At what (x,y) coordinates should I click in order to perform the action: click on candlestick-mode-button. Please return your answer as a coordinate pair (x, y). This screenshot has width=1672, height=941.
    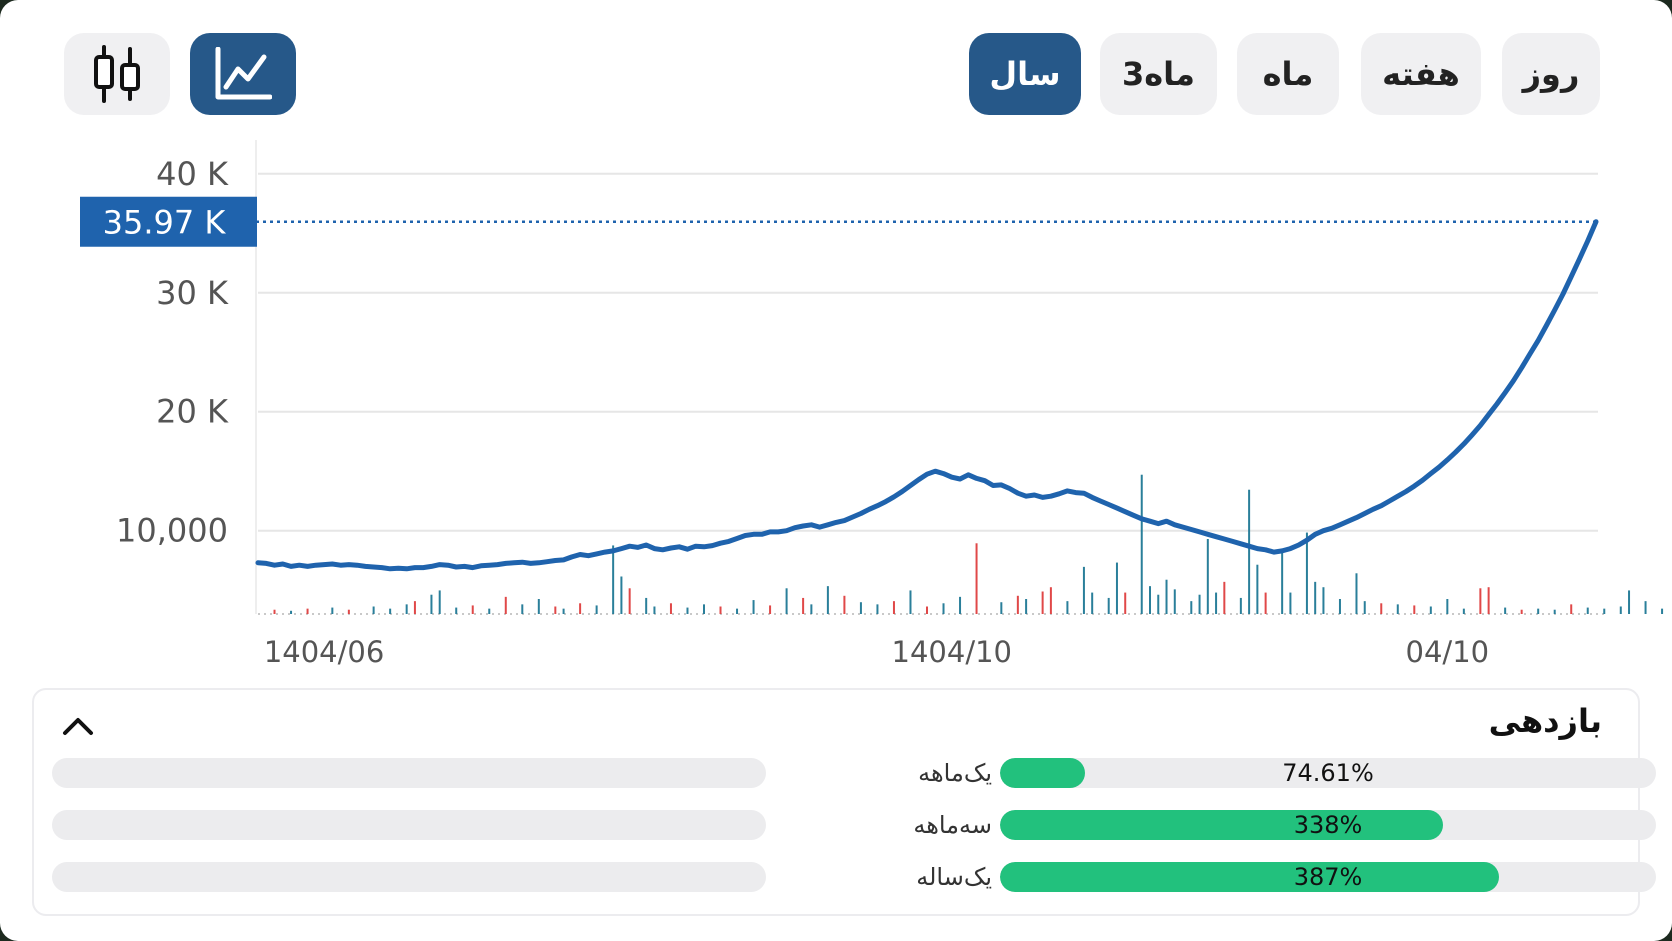
    Looking at the image, I should click on (117, 74).